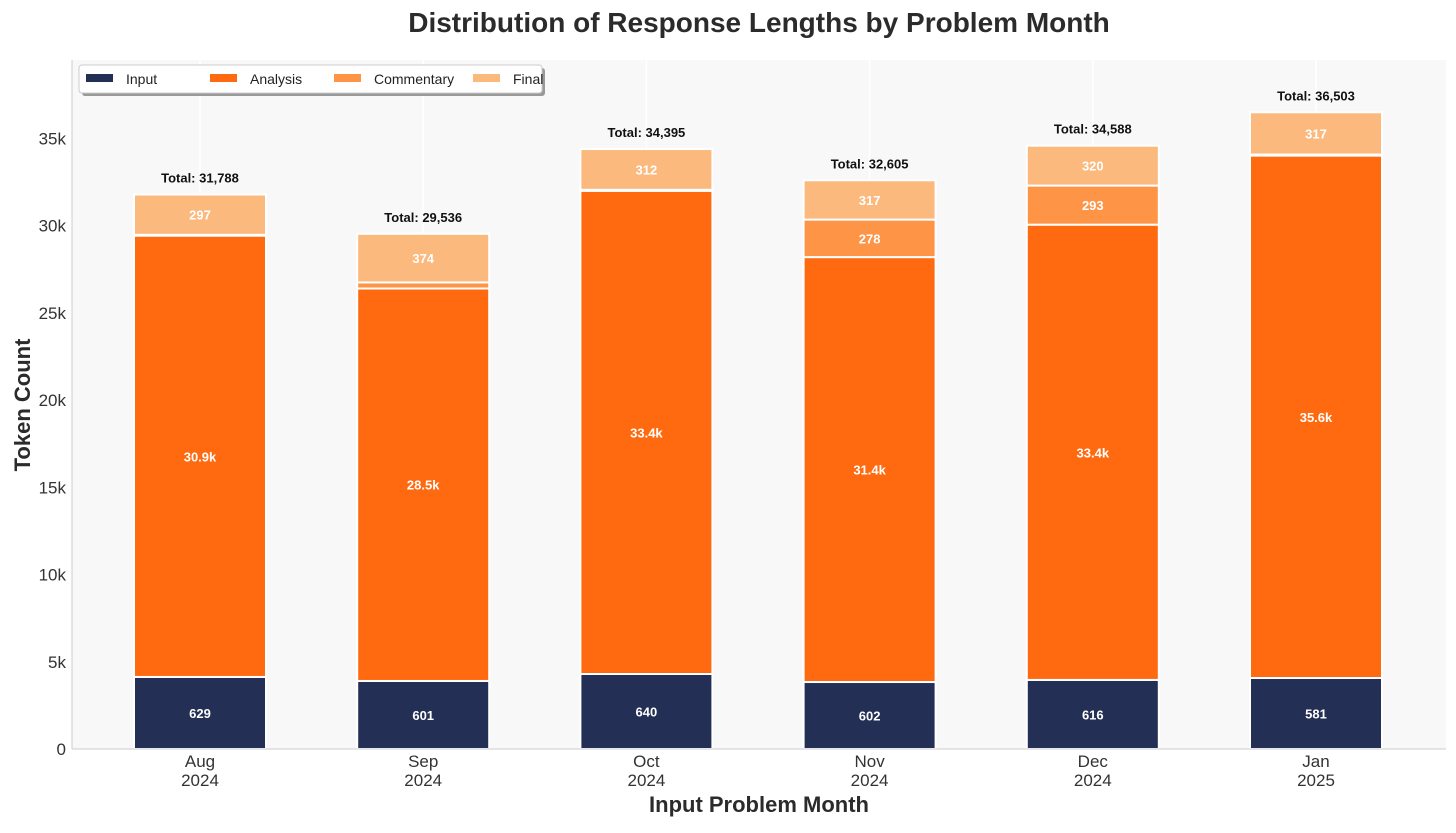 The image size is (1456, 833). I want to click on segment-label: 293, so click(1093, 205).